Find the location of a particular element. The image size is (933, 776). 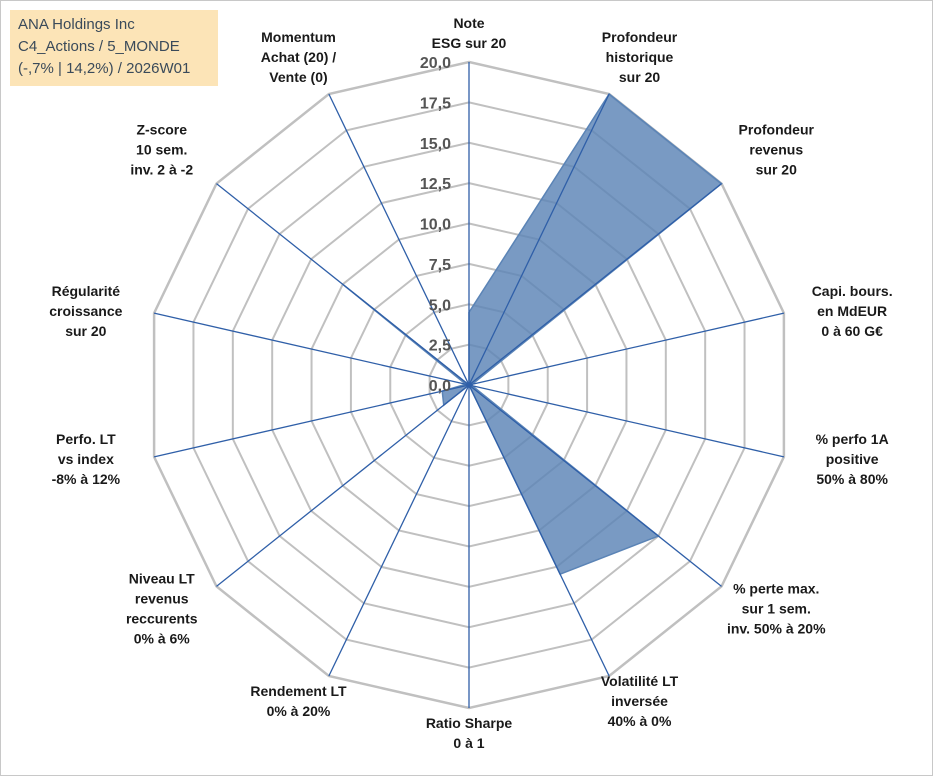

axis-label-line: 40% à 0% is located at coordinates (640, 721).